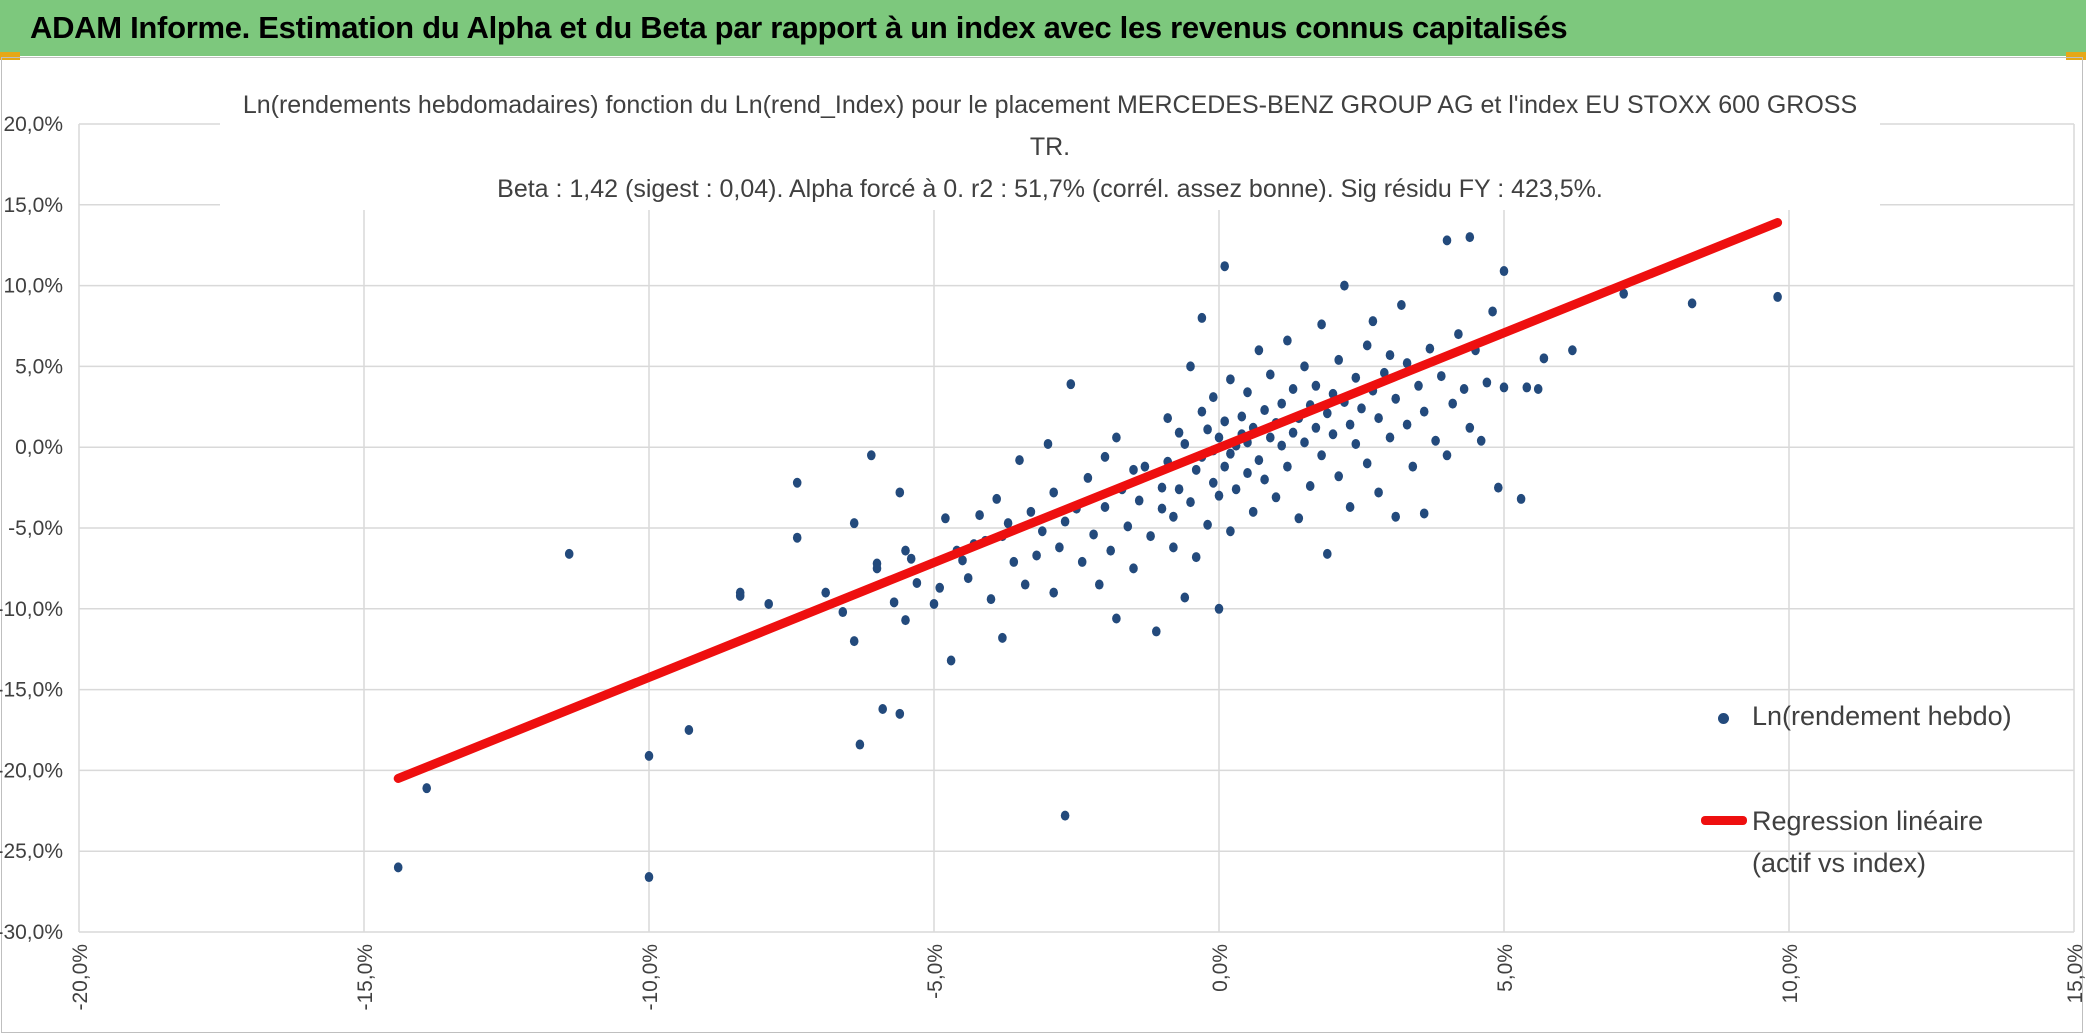 The width and height of the screenshot is (2086, 1035). What do you see at coordinates (650, 977) in the screenshot?
I see `x-tick-label: -10,0%` at bounding box center [650, 977].